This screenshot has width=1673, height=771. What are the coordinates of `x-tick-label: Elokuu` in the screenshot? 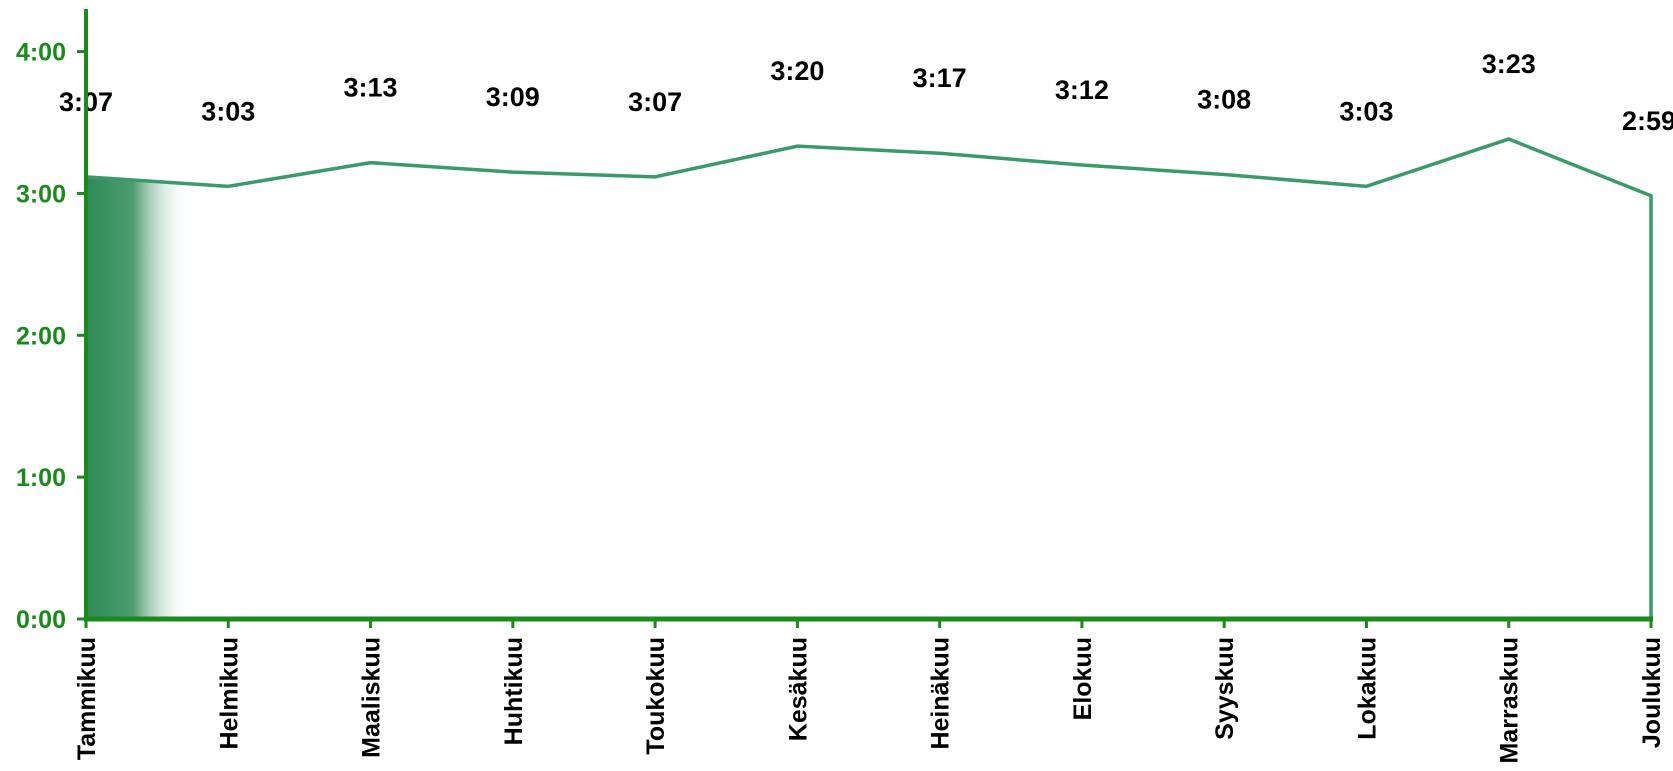 It's located at (1083, 678).